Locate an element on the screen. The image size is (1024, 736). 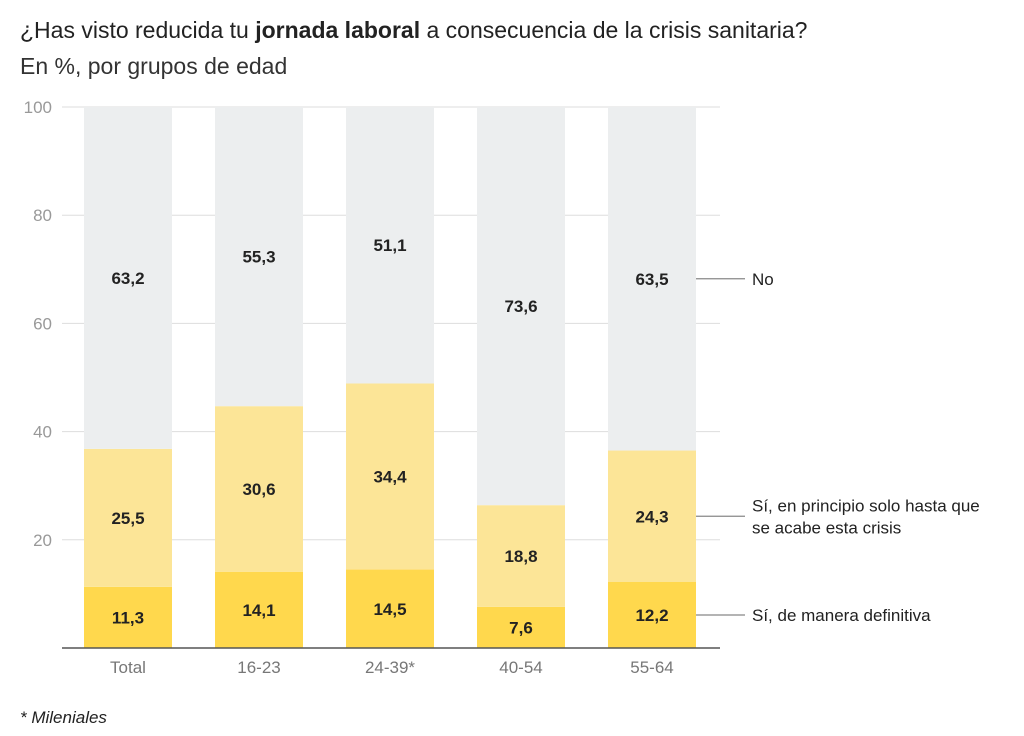
data-label: 12,2 is located at coordinates (651, 615).